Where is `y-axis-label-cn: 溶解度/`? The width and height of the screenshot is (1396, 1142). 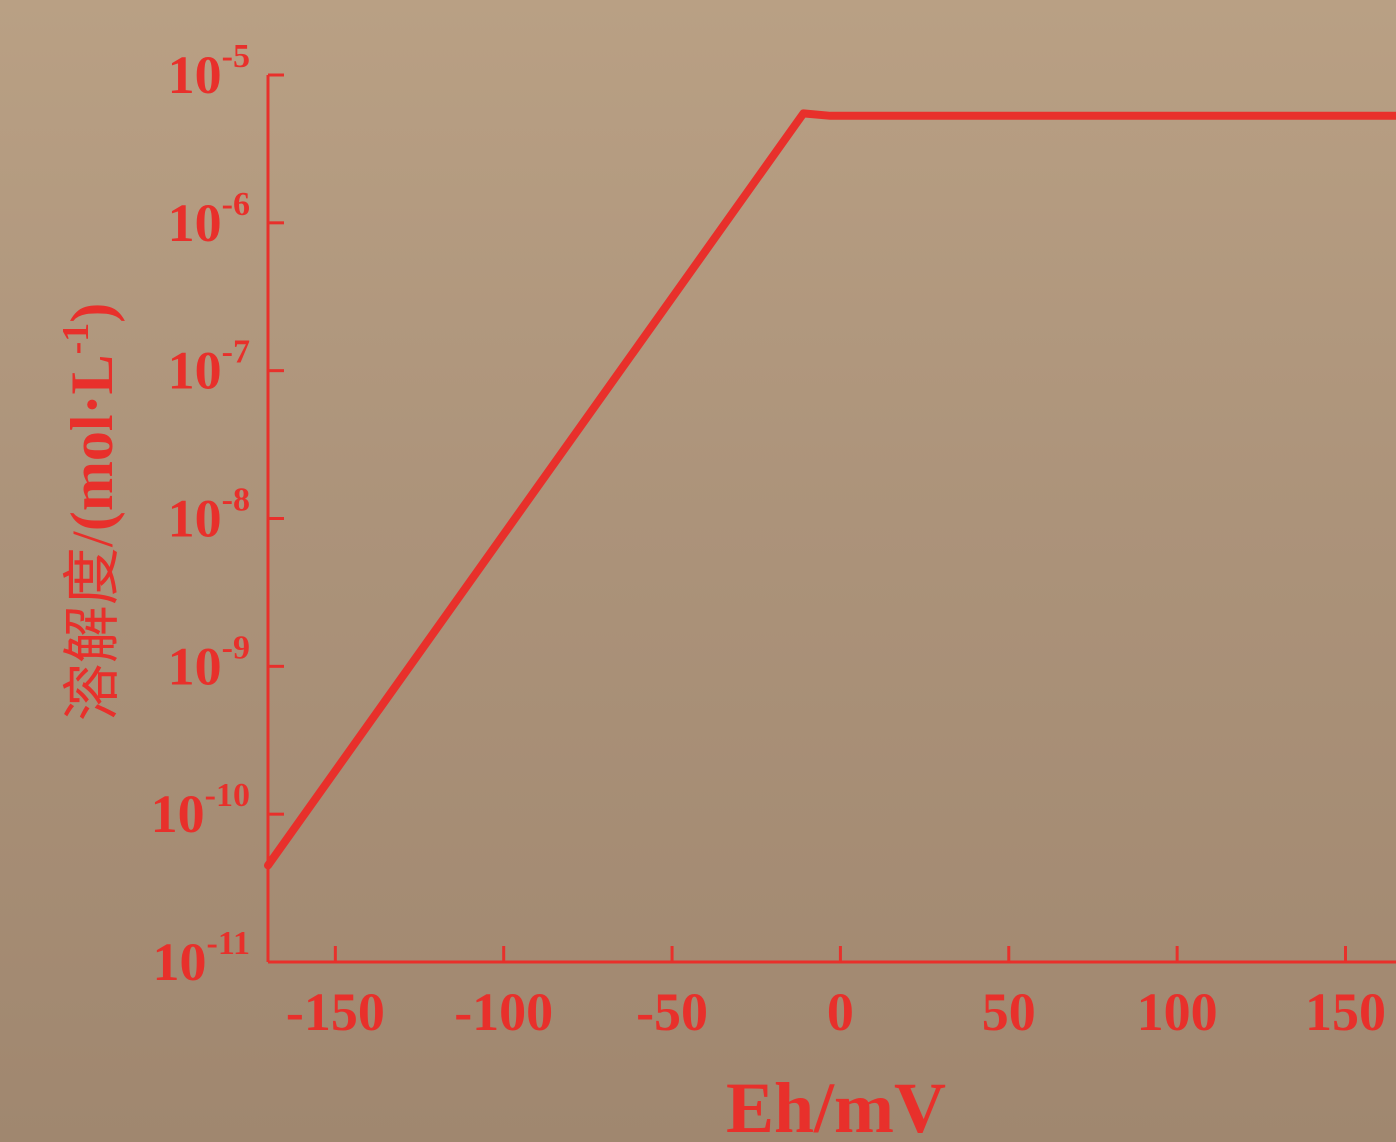
y-axis-label-cn: 溶解度/ is located at coordinates (92, 625).